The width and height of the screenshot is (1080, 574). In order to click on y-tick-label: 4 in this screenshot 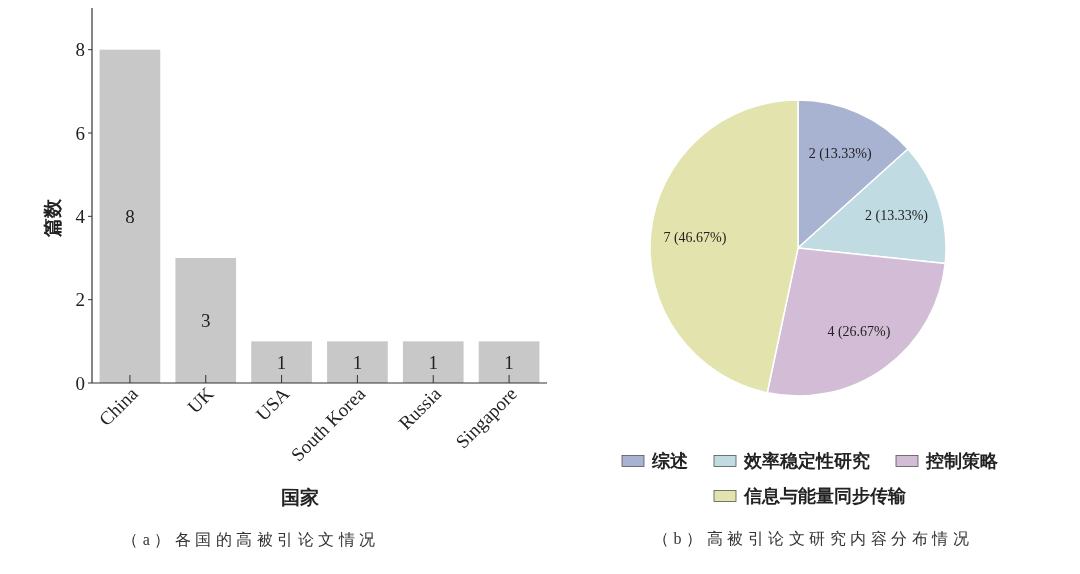, I will do `click(80, 216)`.